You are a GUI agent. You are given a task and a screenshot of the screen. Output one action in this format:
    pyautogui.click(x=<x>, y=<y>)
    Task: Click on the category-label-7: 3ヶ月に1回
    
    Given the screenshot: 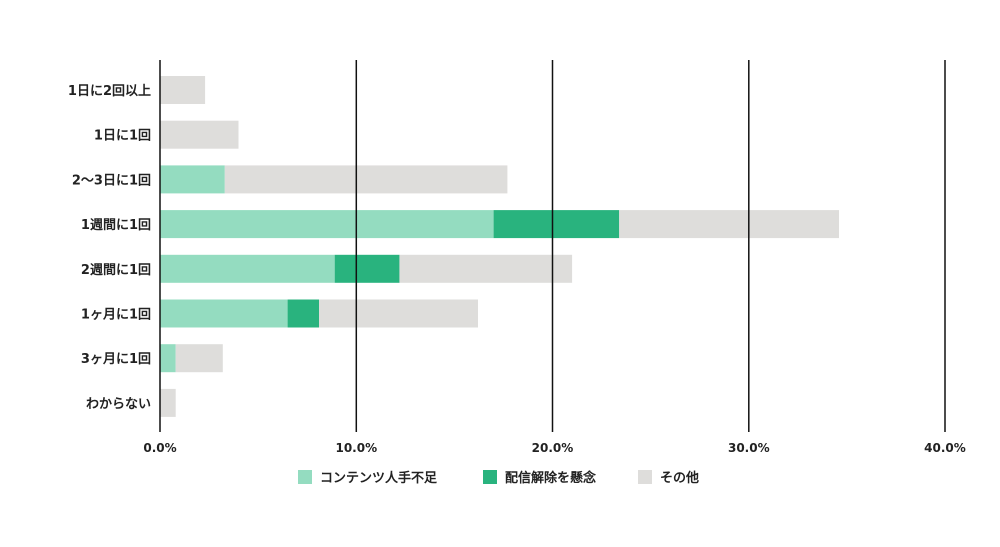 What is the action you would take?
    pyautogui.click(x=116, y=359)
    